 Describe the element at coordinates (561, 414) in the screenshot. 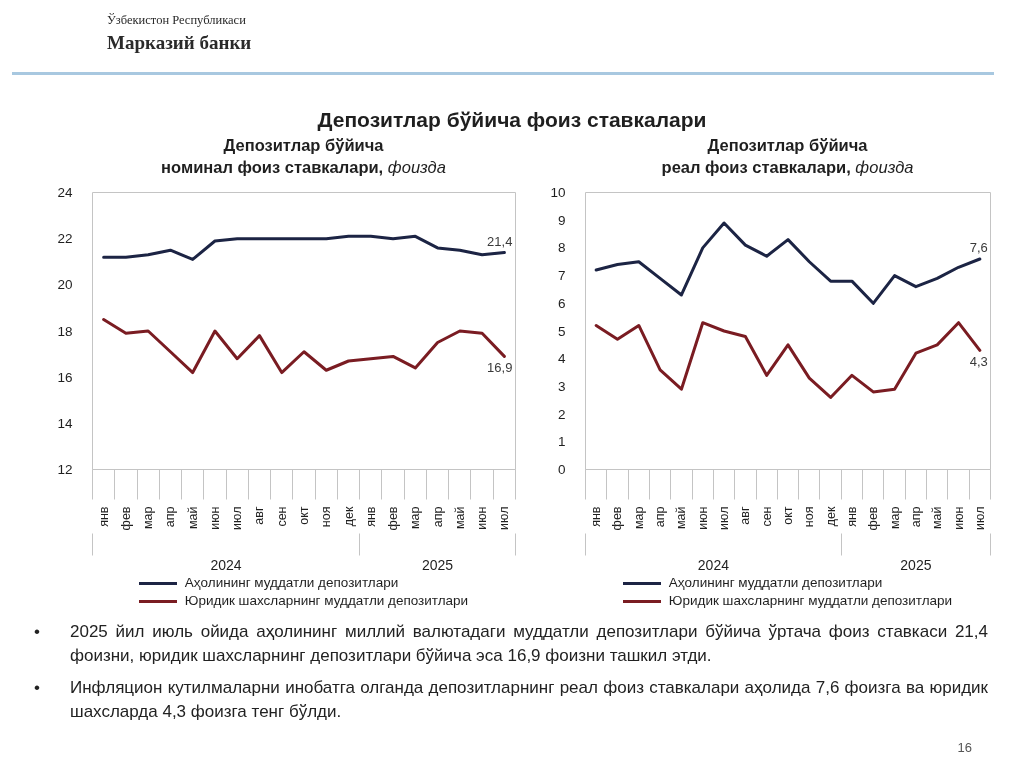

I see `y-tick-label: 2` at that location.